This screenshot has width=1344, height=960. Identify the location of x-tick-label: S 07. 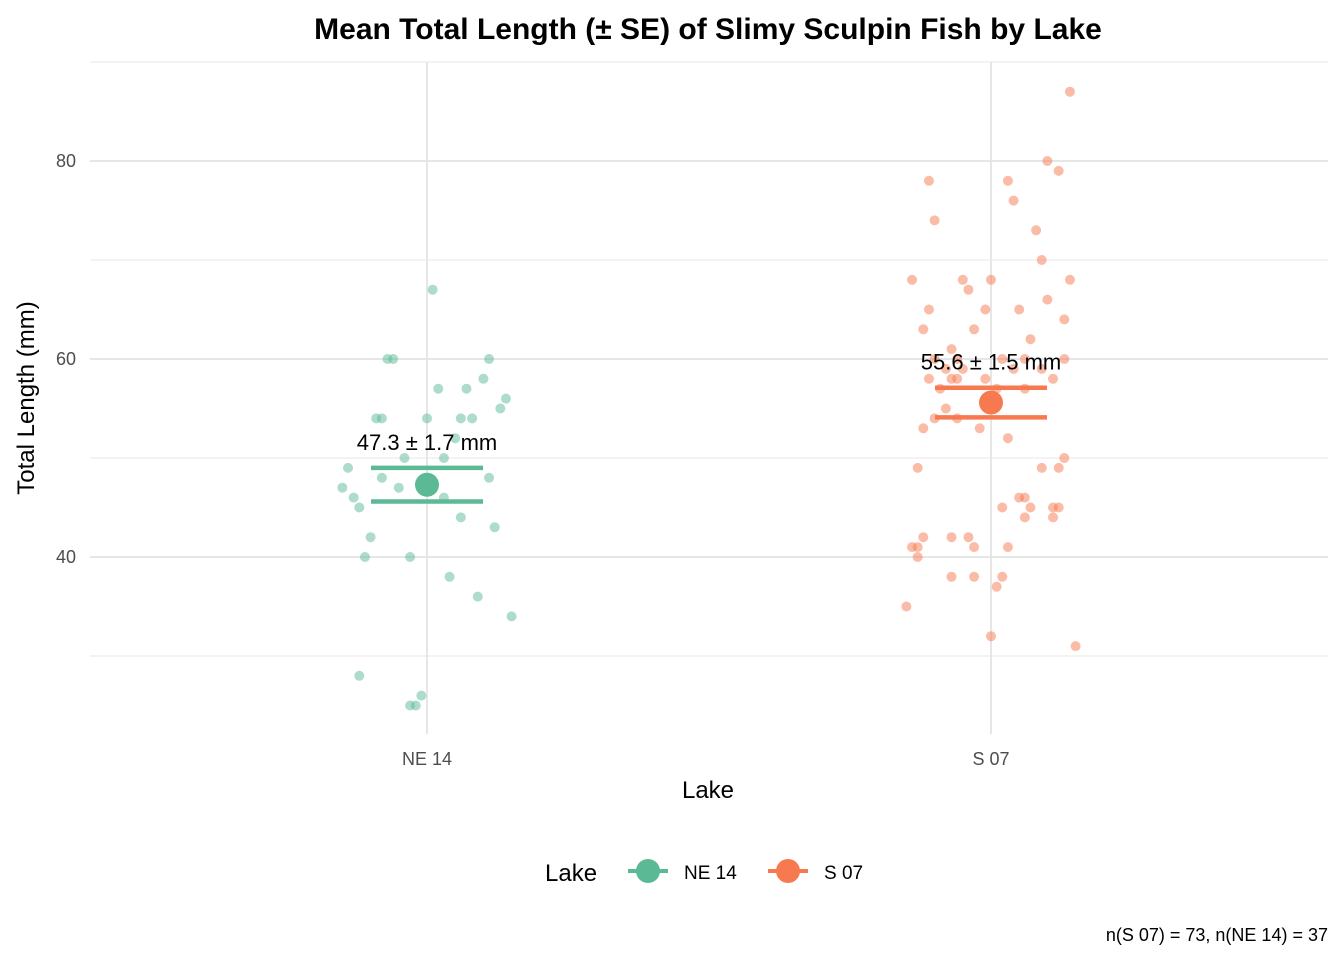
(990, 759).